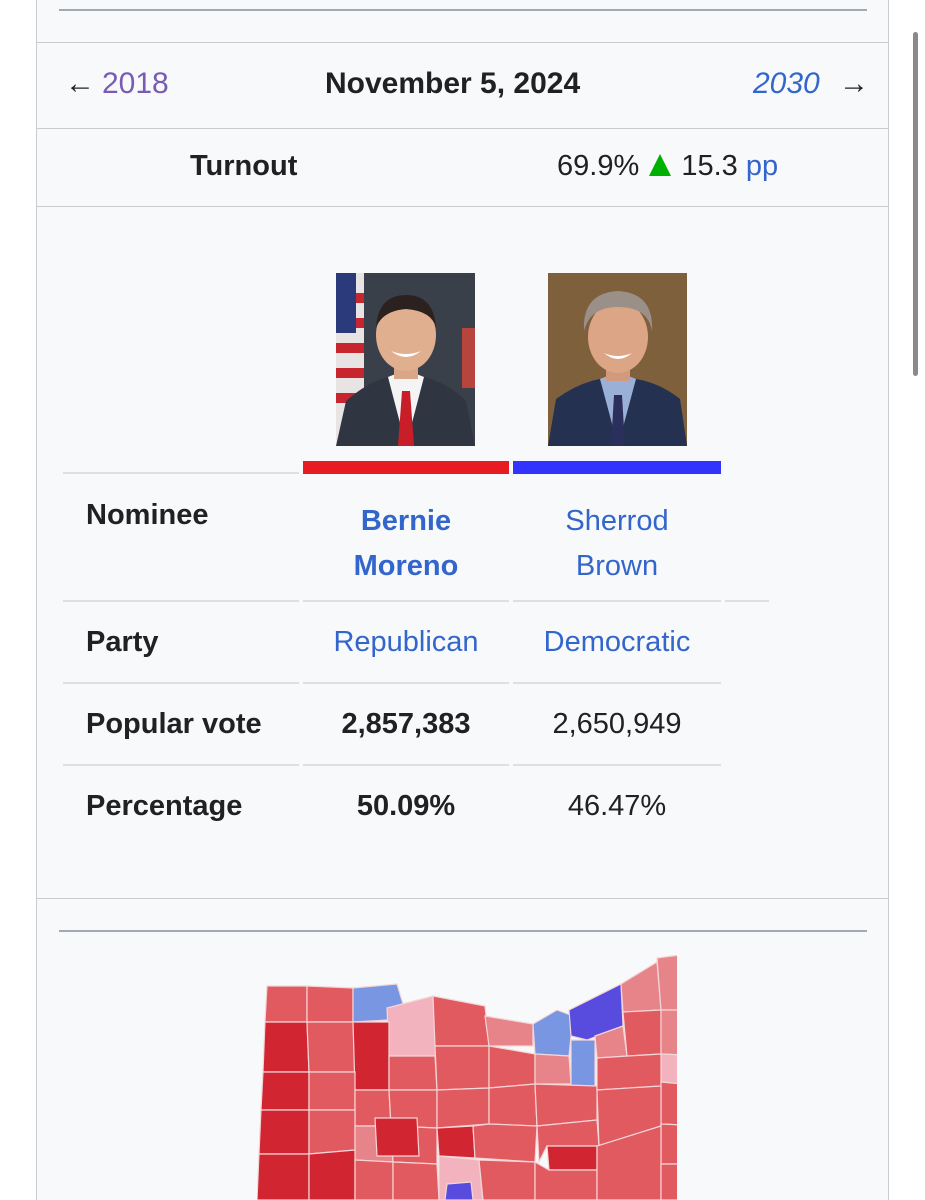  I want to click on top-divider, so click(463, 10).